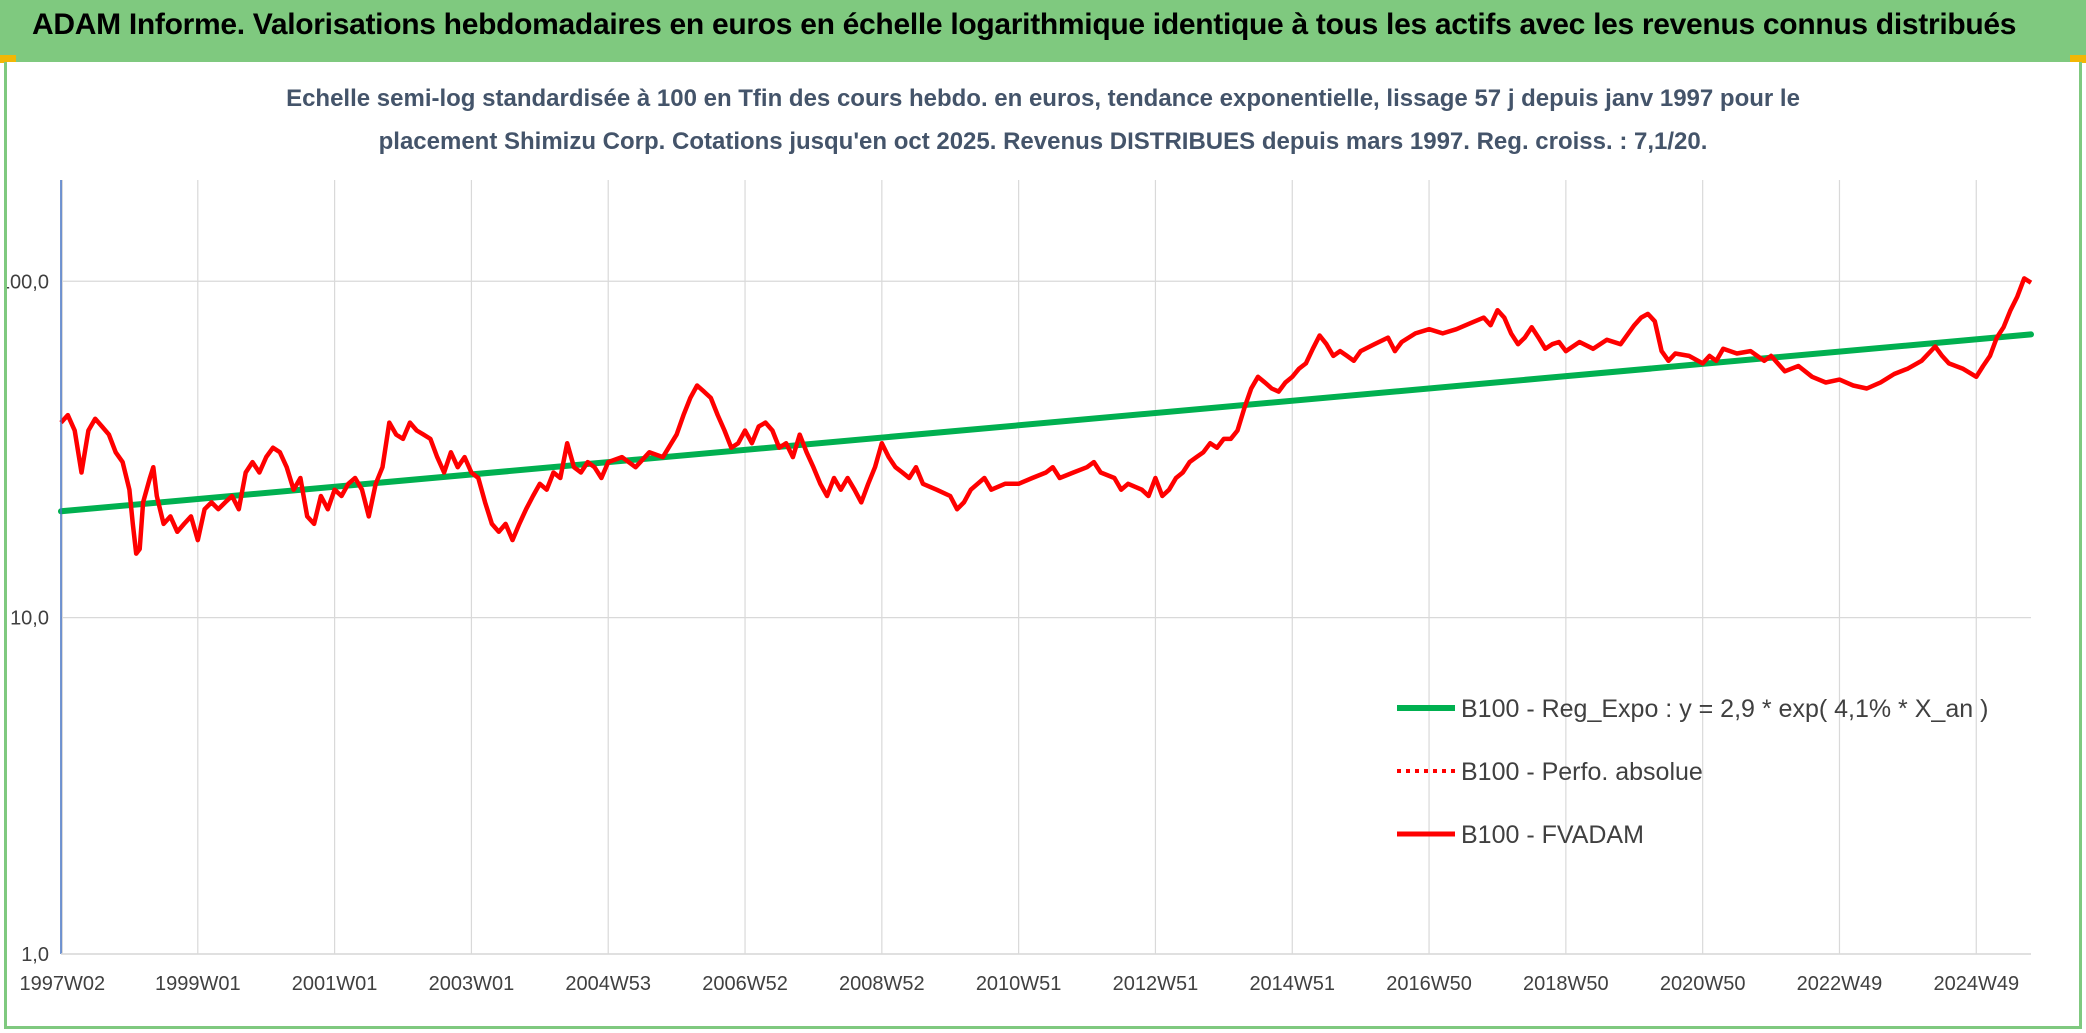 The image size is (2086, 1033). I want to click on x-tick-label: 1999W01, so click(198, 984).